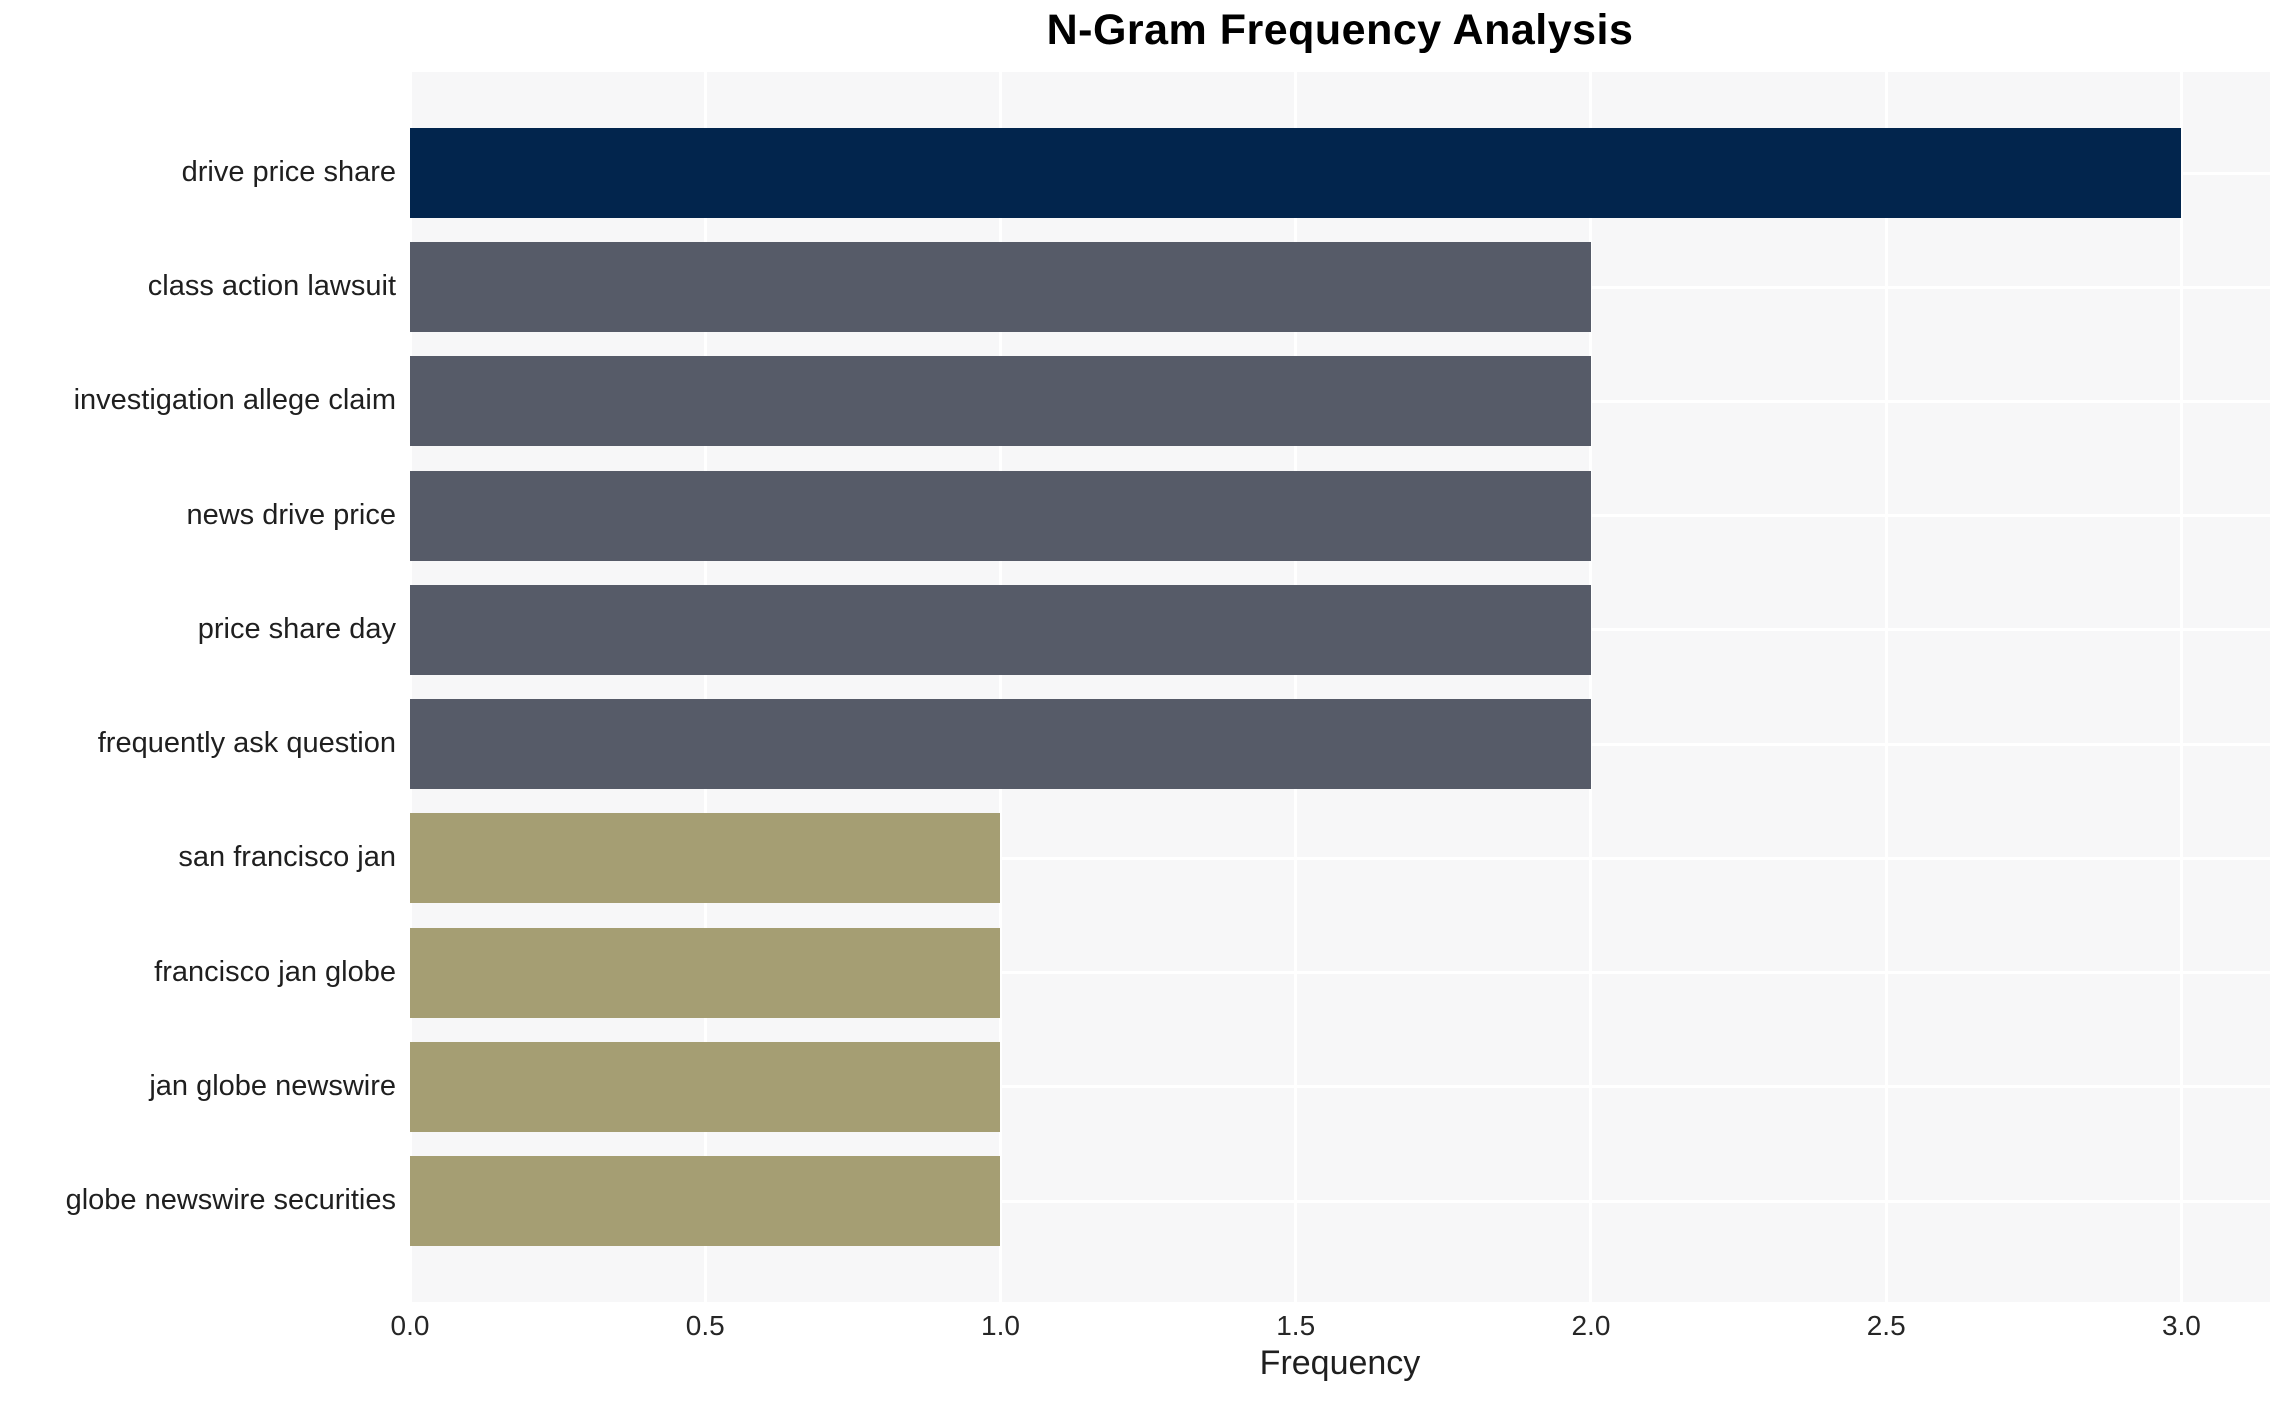 Image resolution: width=2289 pixels, height=1402 pixels. I want to click on x-tick-label: 0.5, so click(705, 1325).